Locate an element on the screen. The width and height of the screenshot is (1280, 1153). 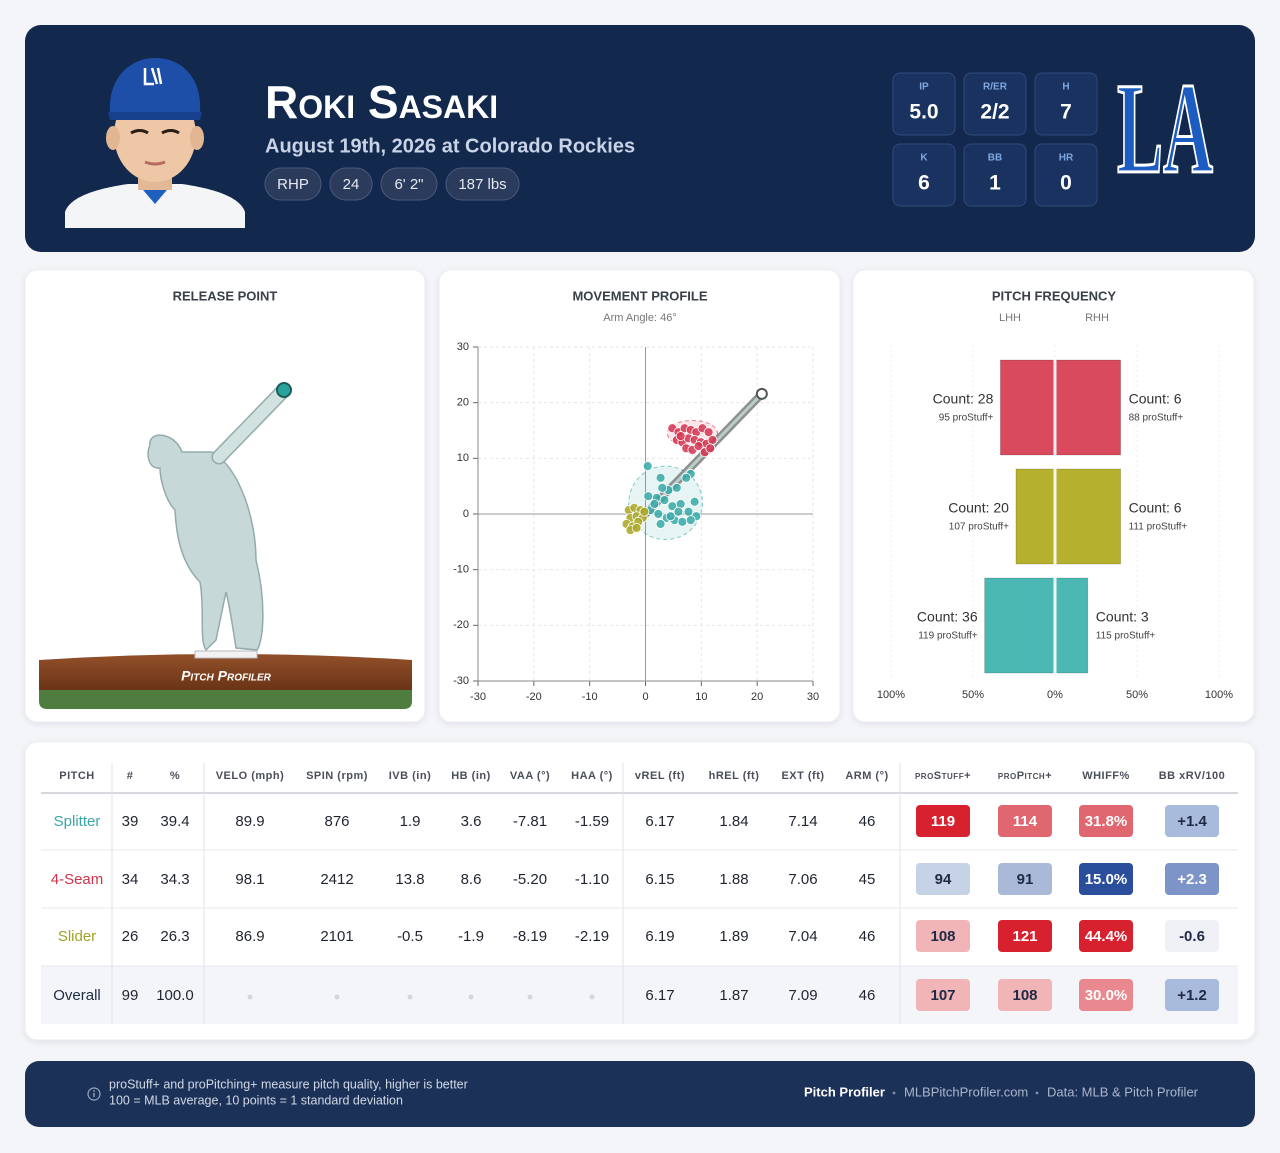
cell-value: 26.3 is located at coordinates (174, 936).